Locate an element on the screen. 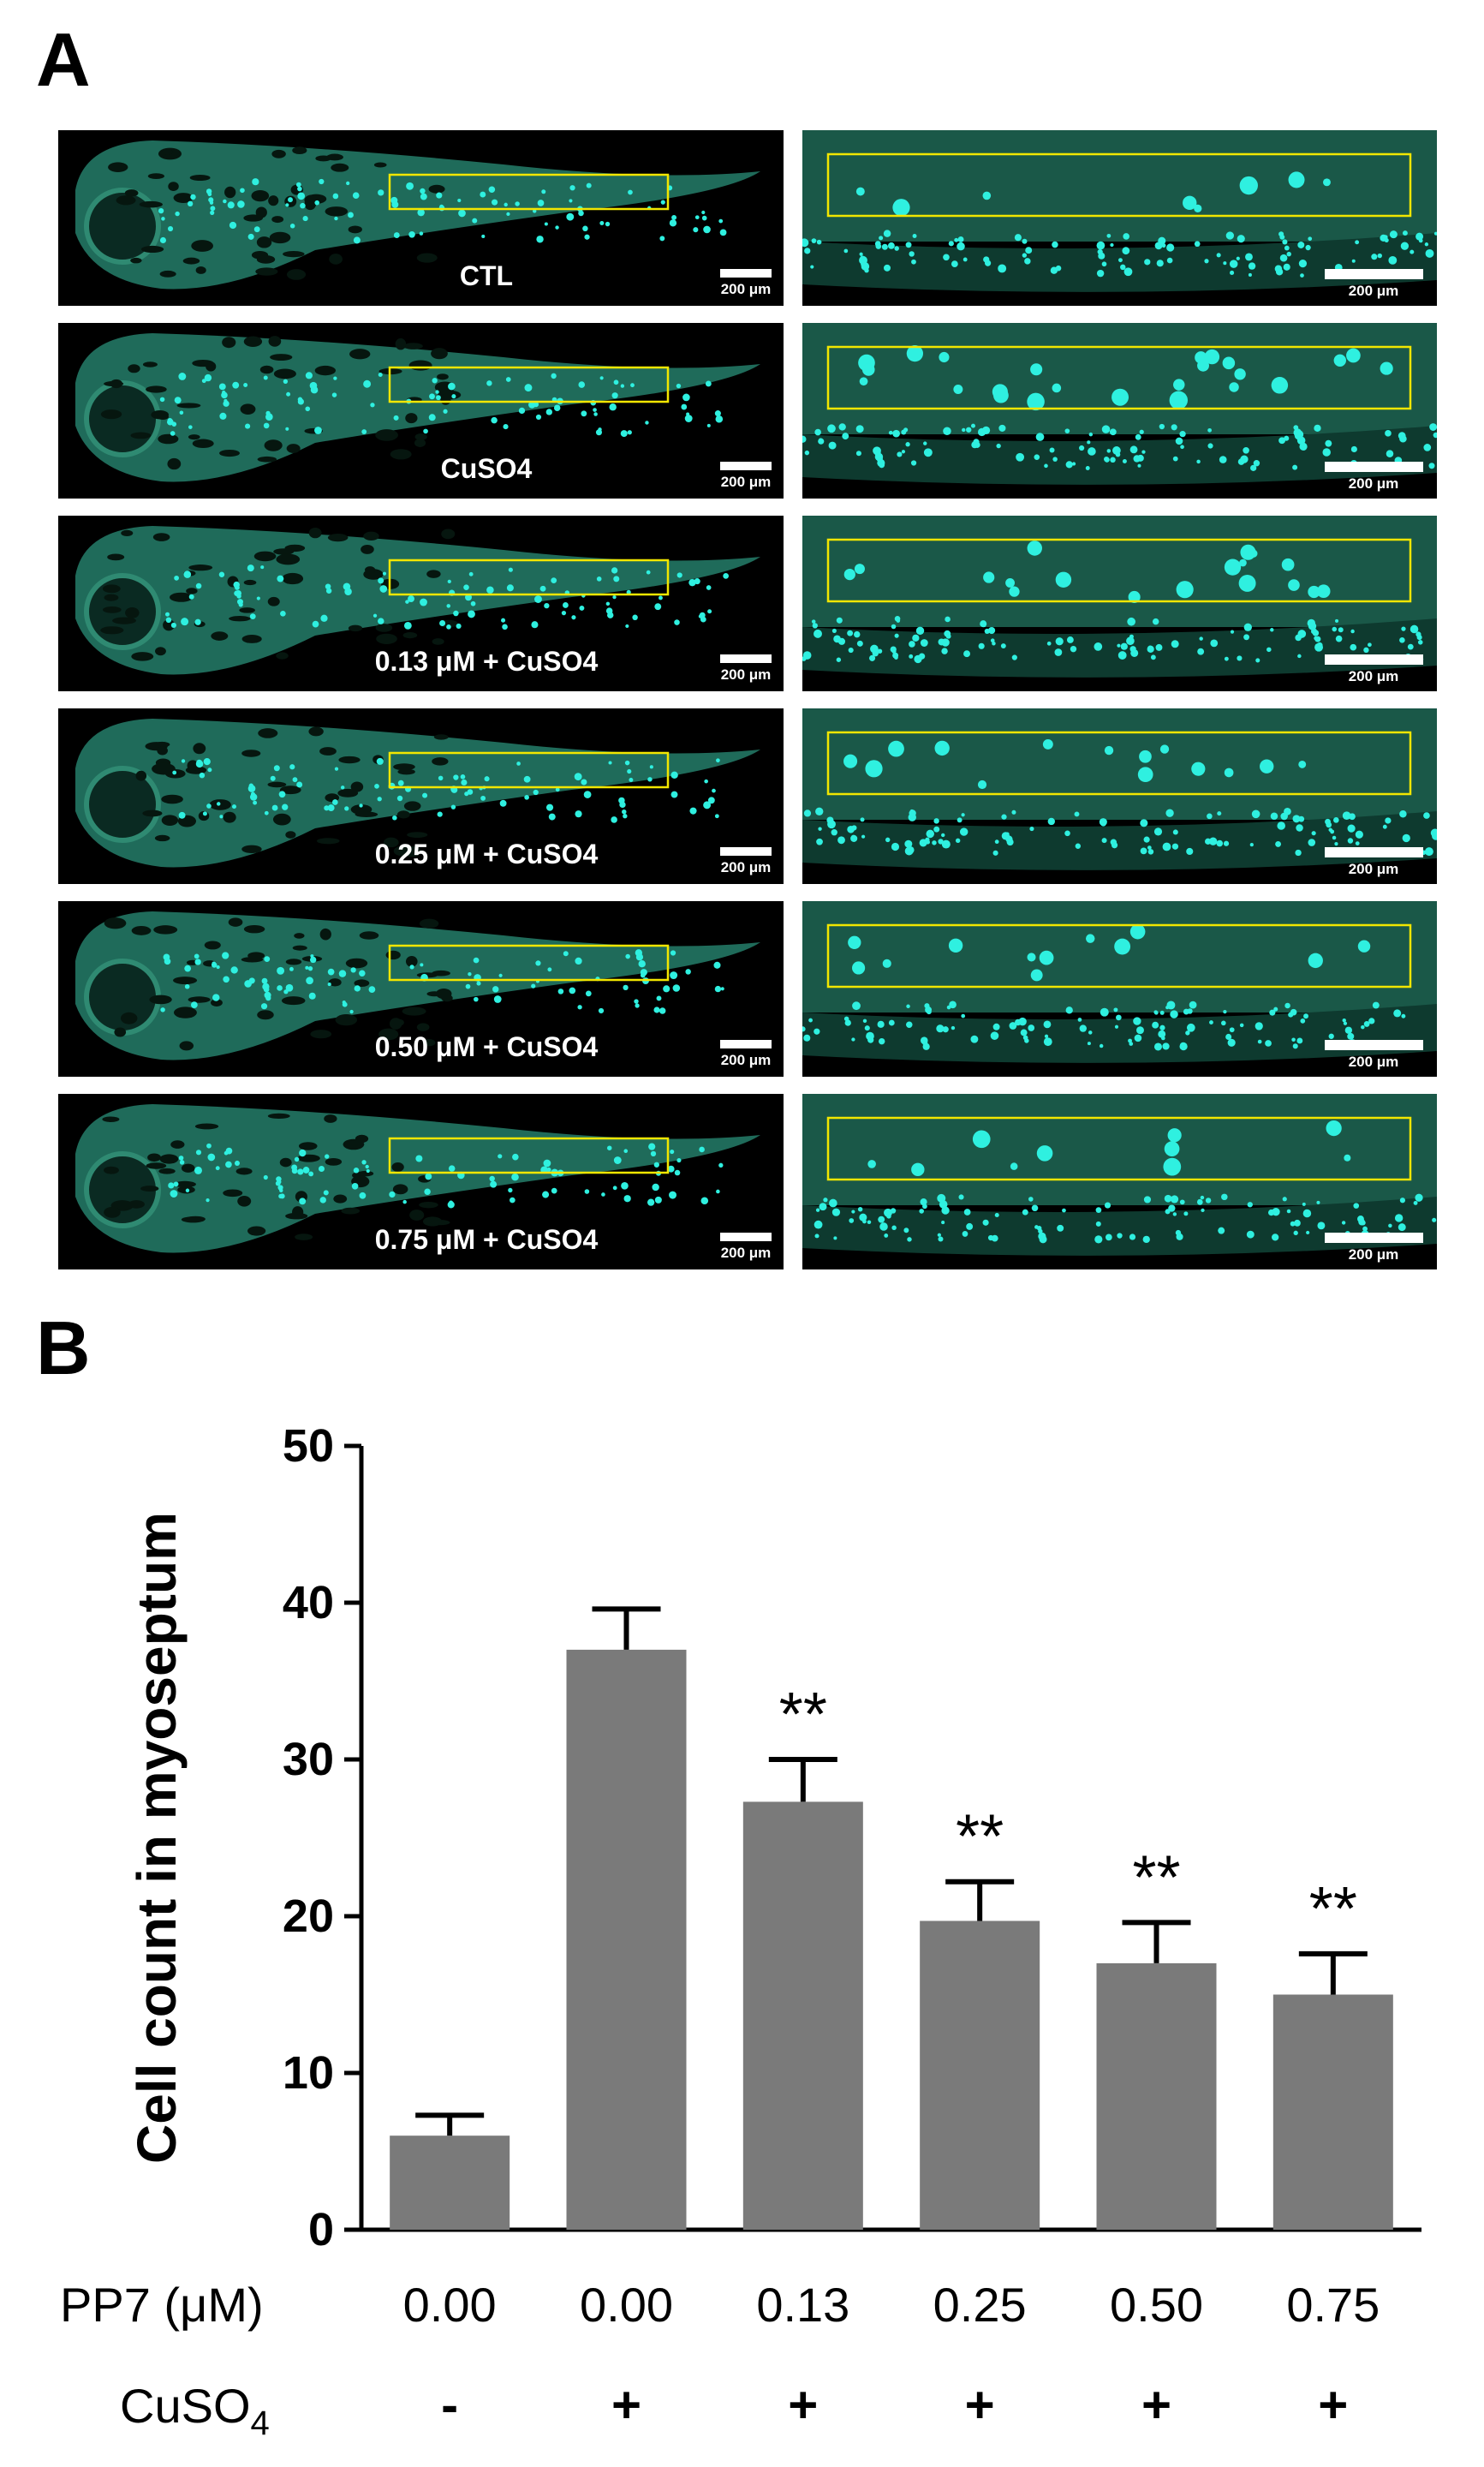  scale-bar-label: 200 μm is located at coordinates (746, 867).